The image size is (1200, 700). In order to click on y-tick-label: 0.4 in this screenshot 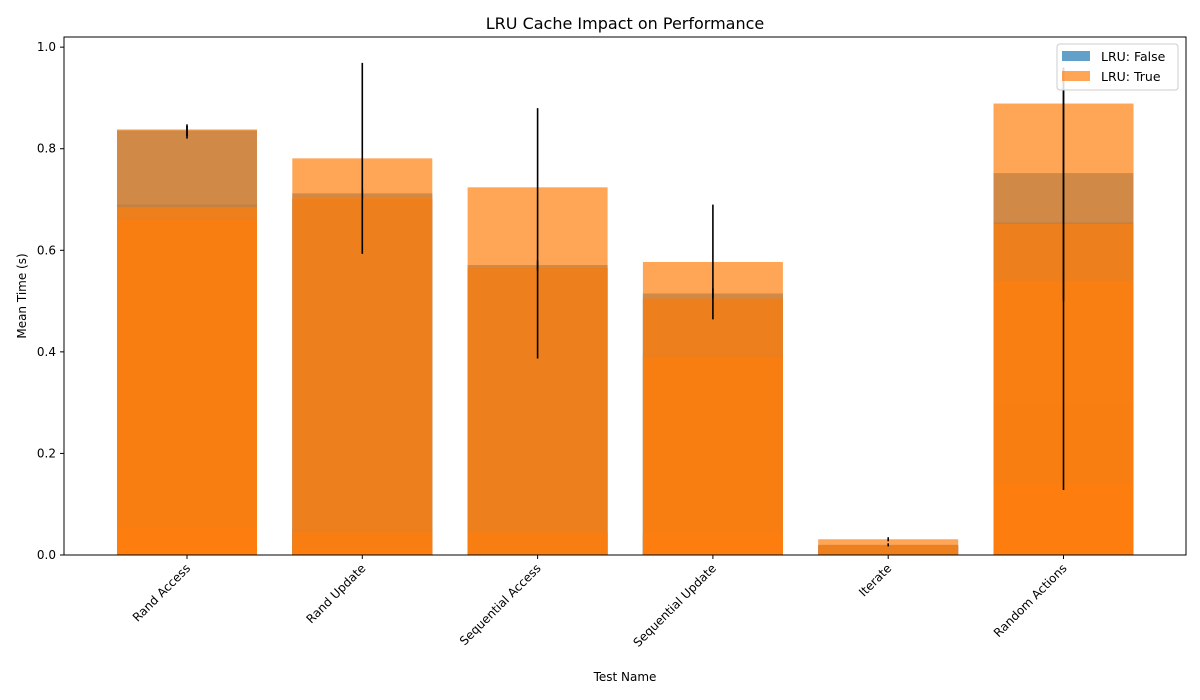, I will do `click(46, 352)`.